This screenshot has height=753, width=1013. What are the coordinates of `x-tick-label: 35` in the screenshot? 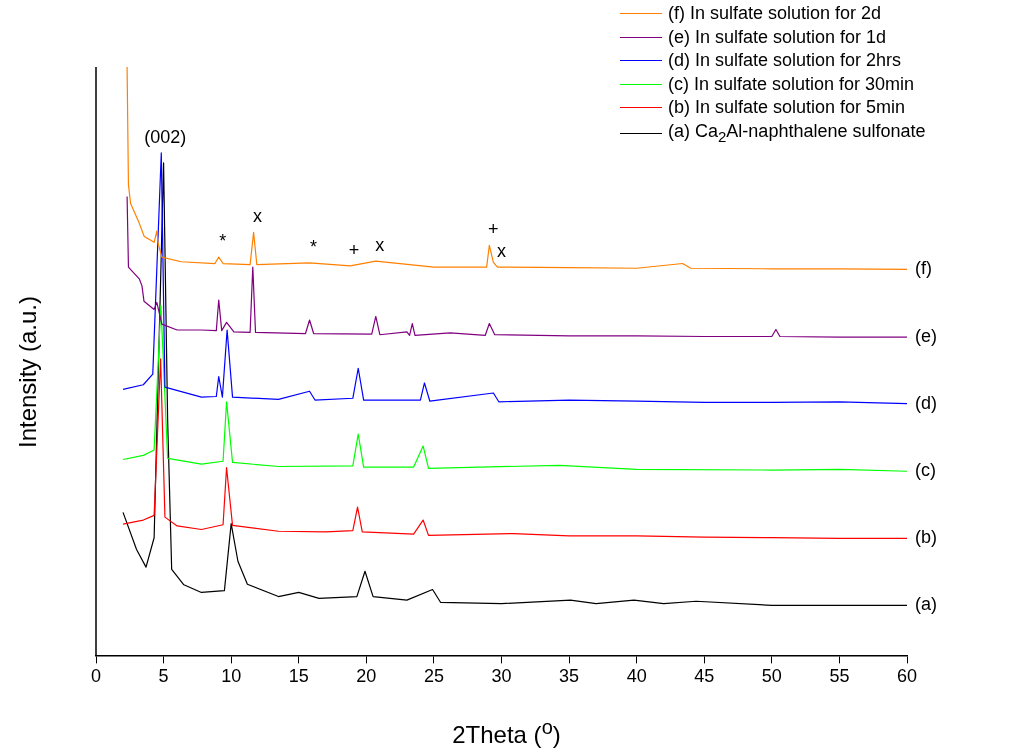 It's located at (569, 676).